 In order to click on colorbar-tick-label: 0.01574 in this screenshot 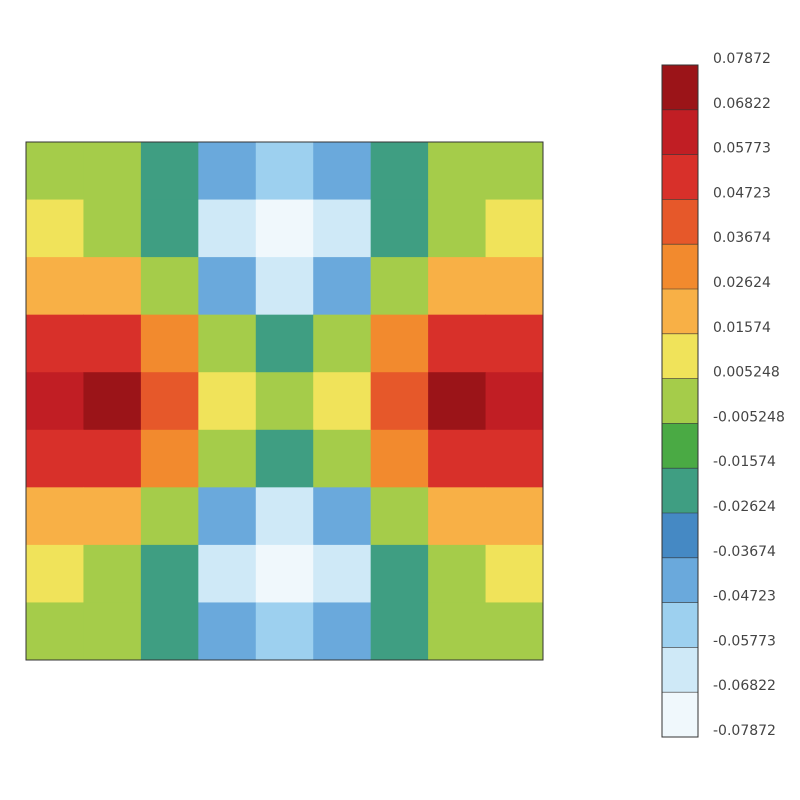, I will do `click(742, 328)`.